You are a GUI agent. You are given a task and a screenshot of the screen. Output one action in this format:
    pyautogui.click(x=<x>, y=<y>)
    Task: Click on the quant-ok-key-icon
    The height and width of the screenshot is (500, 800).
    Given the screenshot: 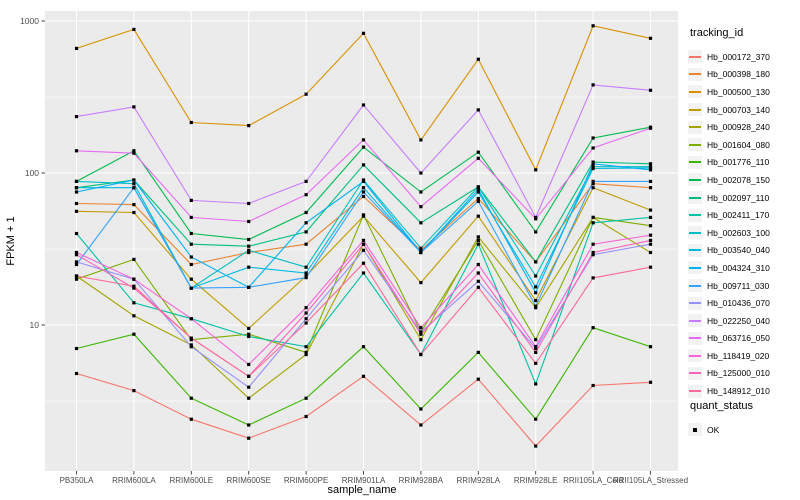 What is the action you would take?
    pyautogui.click(x=695, y=430)
    